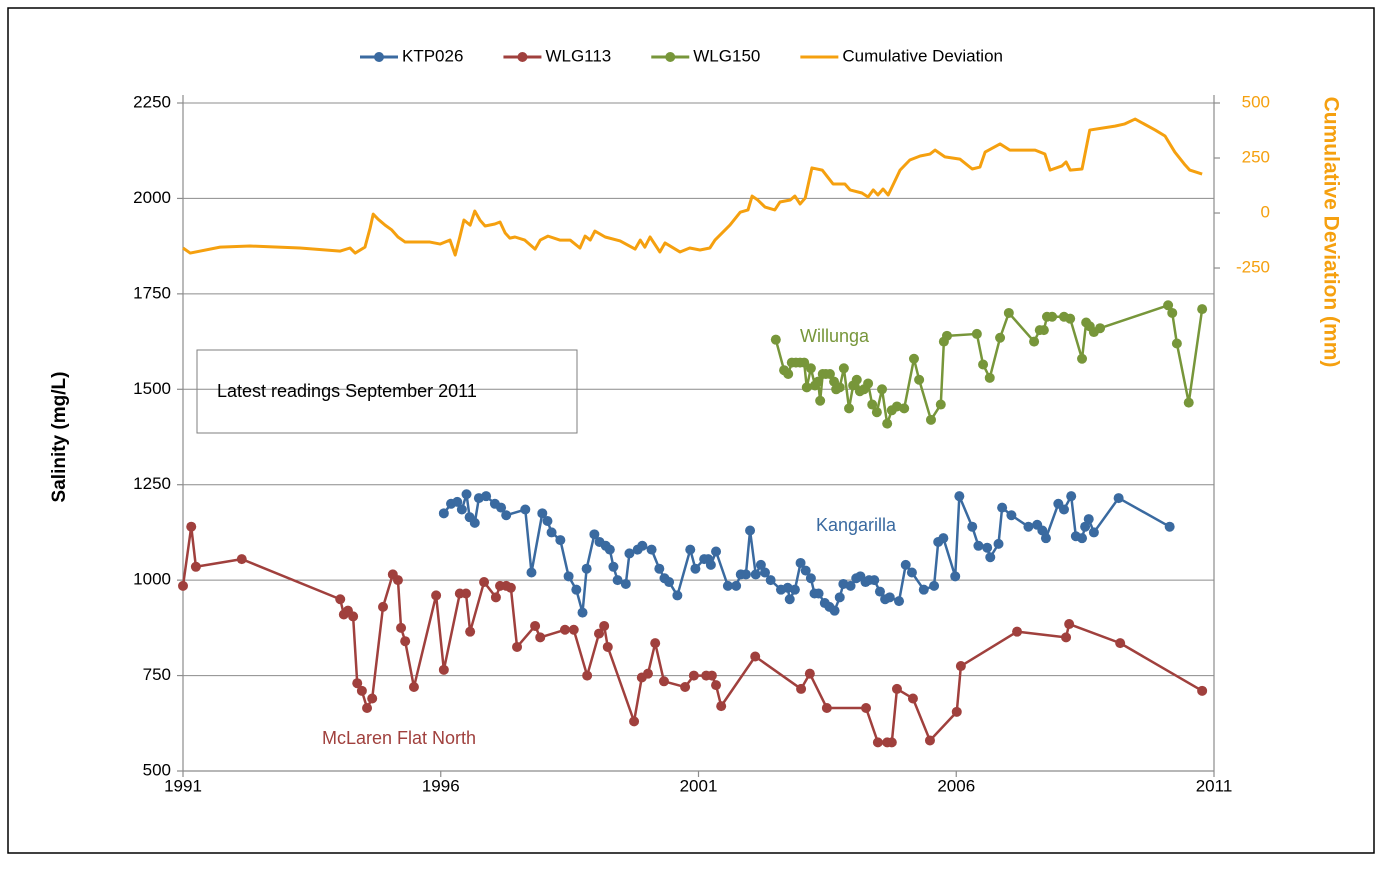 This screenshot has width=1383, height=869. I want to click on y-tick-label: 1250, so click(152, 483).